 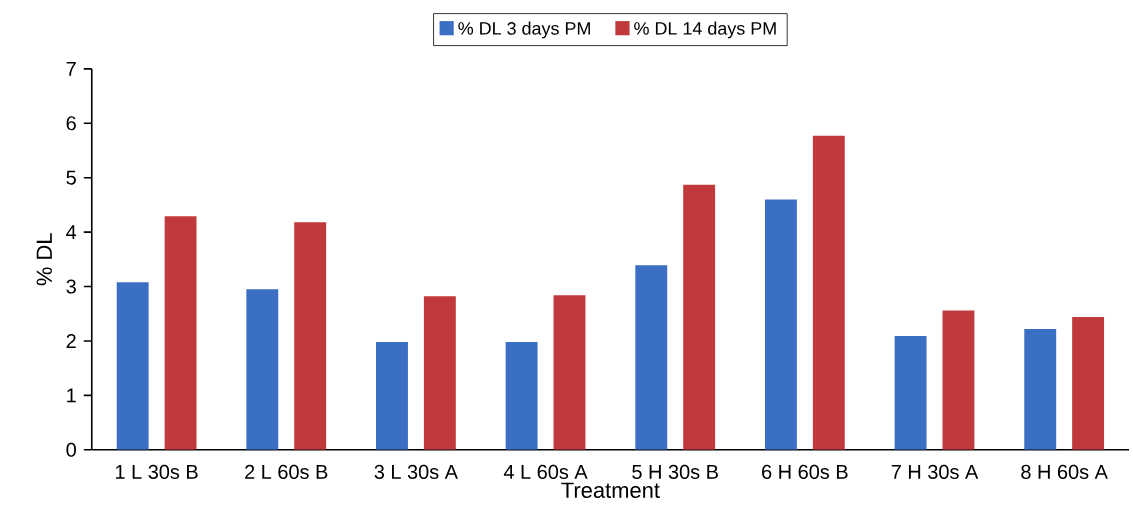 What do you see at coordinates (286, 472) in the screenshot?
I see `x-tick-label: 2 L 60s B` at bounding box center [286, 472].